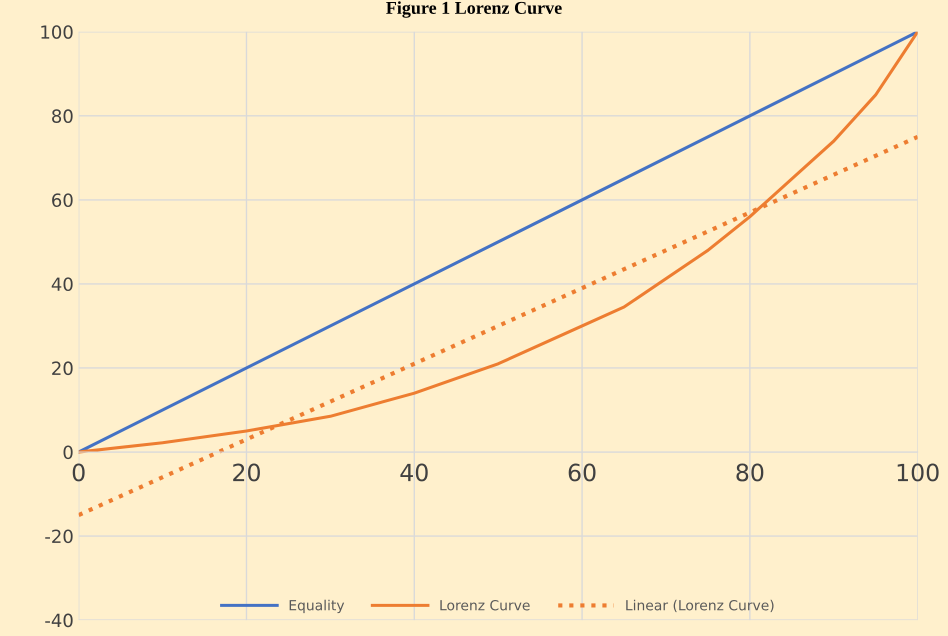  Describe the element at coordinates (474, 9) in the screenshot. I see `chart-title: Figure 1 Lorenz Curve` at that location.